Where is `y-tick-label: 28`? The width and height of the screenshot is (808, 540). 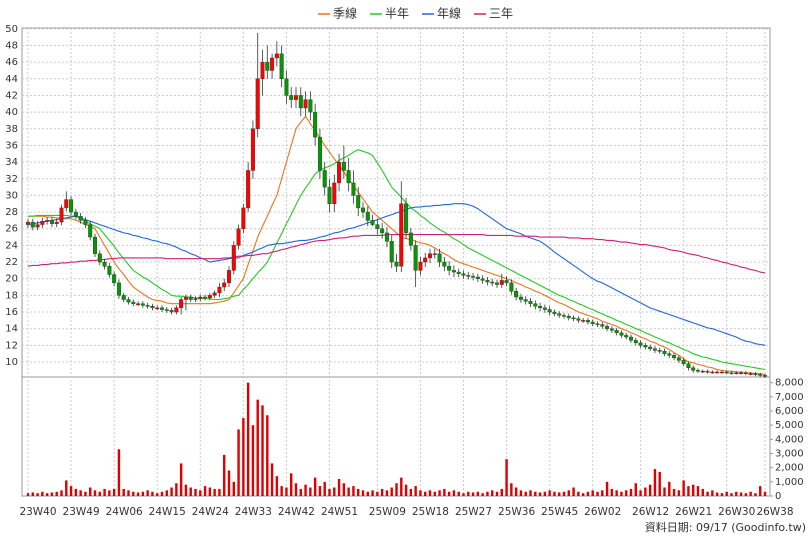
y-tick-label: 28 is located at coordinates (11, 212).